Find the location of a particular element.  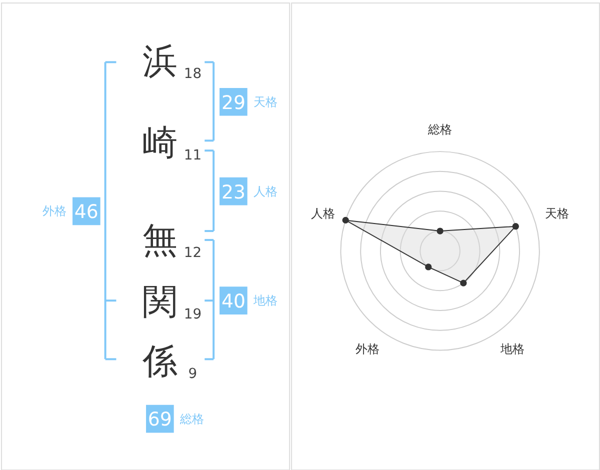

category-label: 総格 is located at coordinates (191, 419).